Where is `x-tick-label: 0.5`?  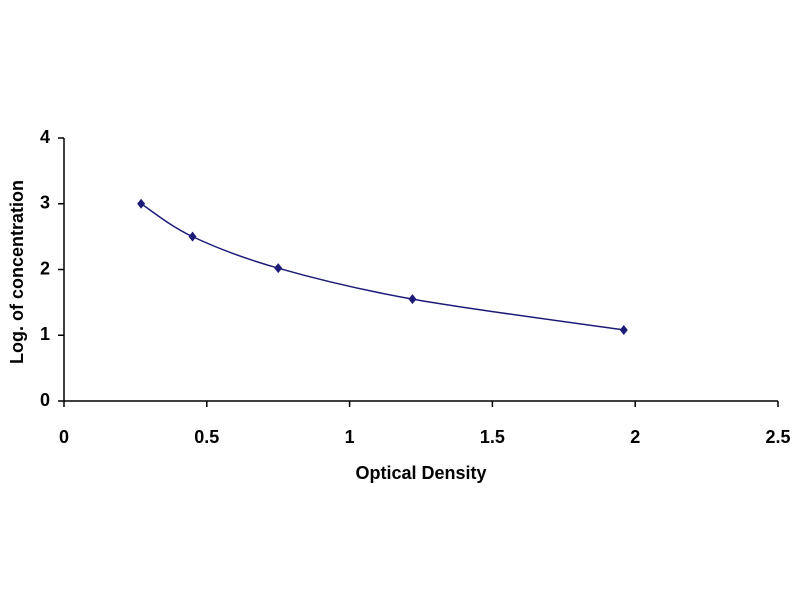
x-tick-label: 0.5 is located at coordinates (206, 437).